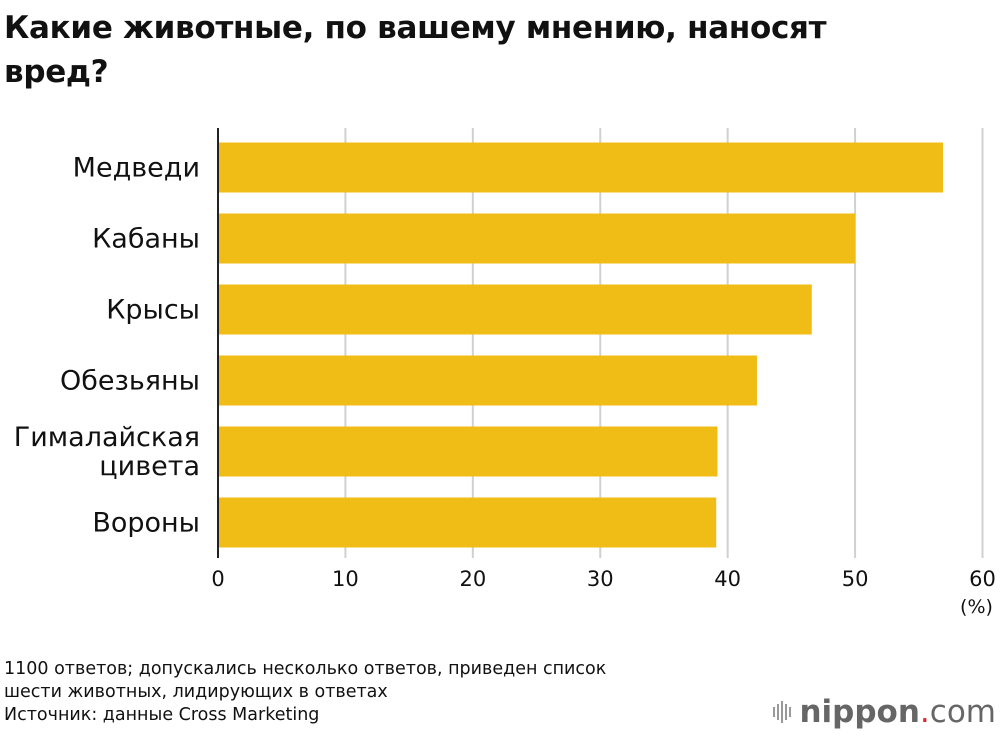  I want to click on category-label: Гималайская, so click(107, 437).